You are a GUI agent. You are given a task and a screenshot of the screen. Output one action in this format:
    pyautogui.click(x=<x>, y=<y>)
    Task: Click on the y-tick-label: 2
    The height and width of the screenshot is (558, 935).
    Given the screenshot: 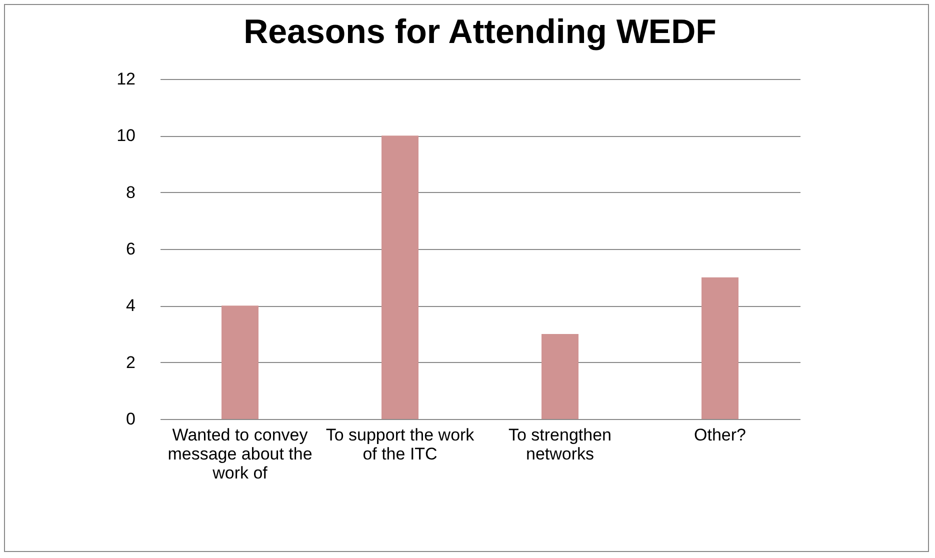 What is the action you would take?
    pyautogui.click(x=131, y=362)
    